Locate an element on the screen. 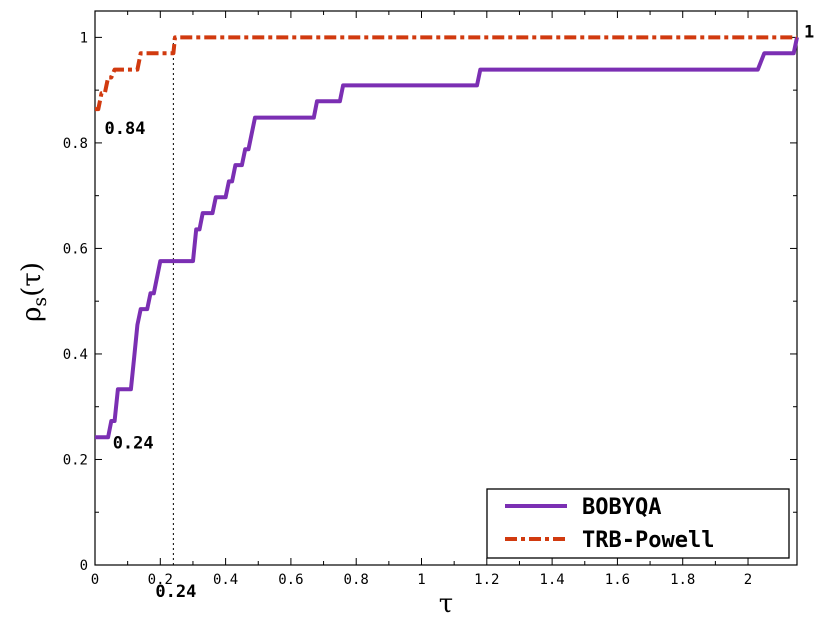 This screenshot has height=617, width=815. y-axis-title-sub: s is located at coordinates (40, 302).